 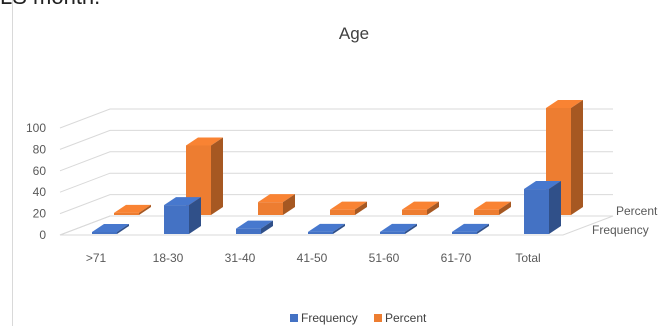 What do you see at coordinates (384, 258) in the screenshot?
I see `x-tick-label: 51-60` at bounding box center [384, 258].